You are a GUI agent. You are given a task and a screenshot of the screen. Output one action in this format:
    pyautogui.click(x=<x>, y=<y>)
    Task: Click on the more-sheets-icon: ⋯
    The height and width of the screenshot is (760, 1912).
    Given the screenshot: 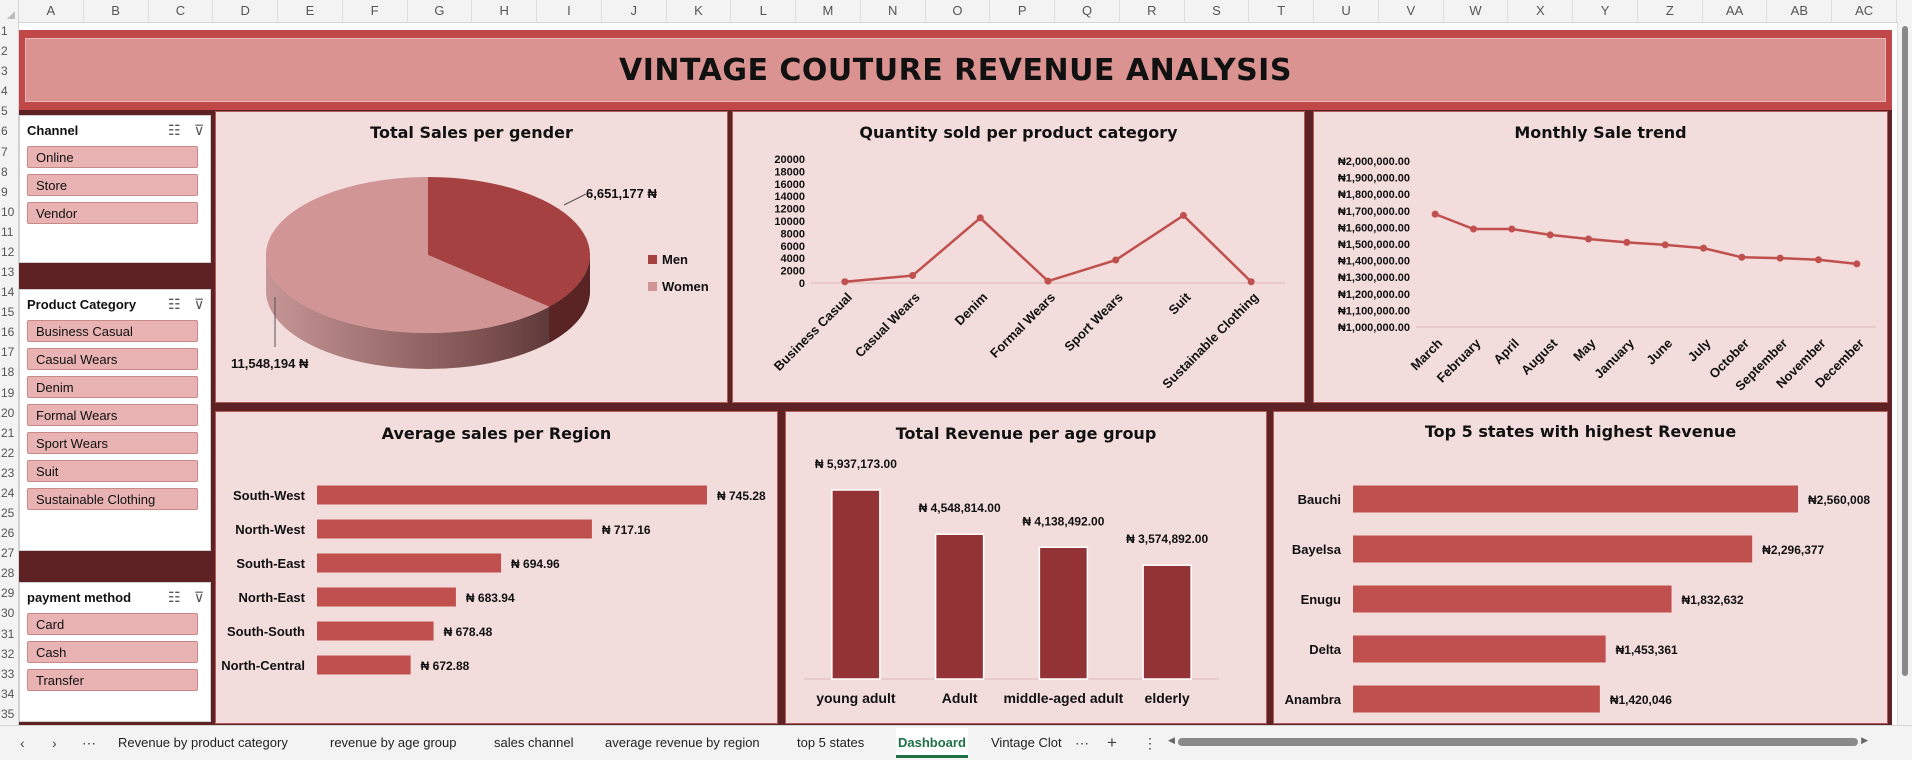 What is the action you would take?
    pyautogui.click(x=1082, y=743)
    